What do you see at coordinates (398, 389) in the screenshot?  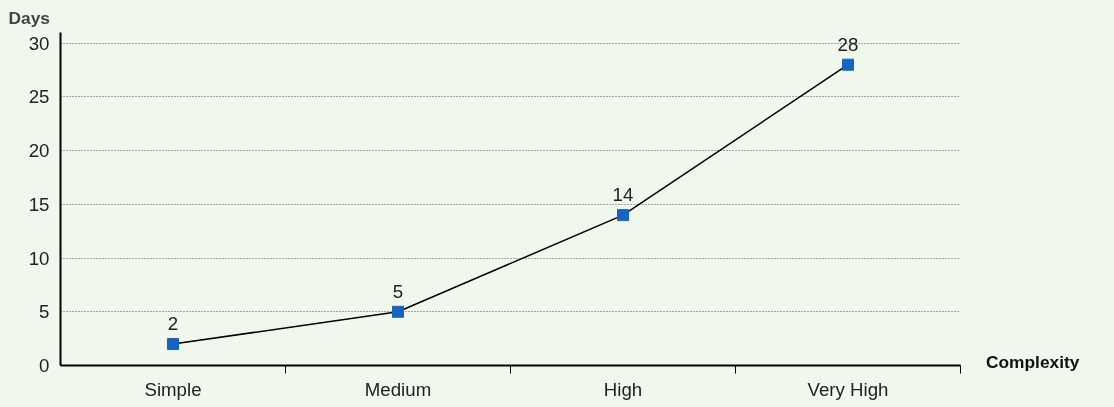 I see `x-tick-label: Medium` at bounding box center [398, 389].